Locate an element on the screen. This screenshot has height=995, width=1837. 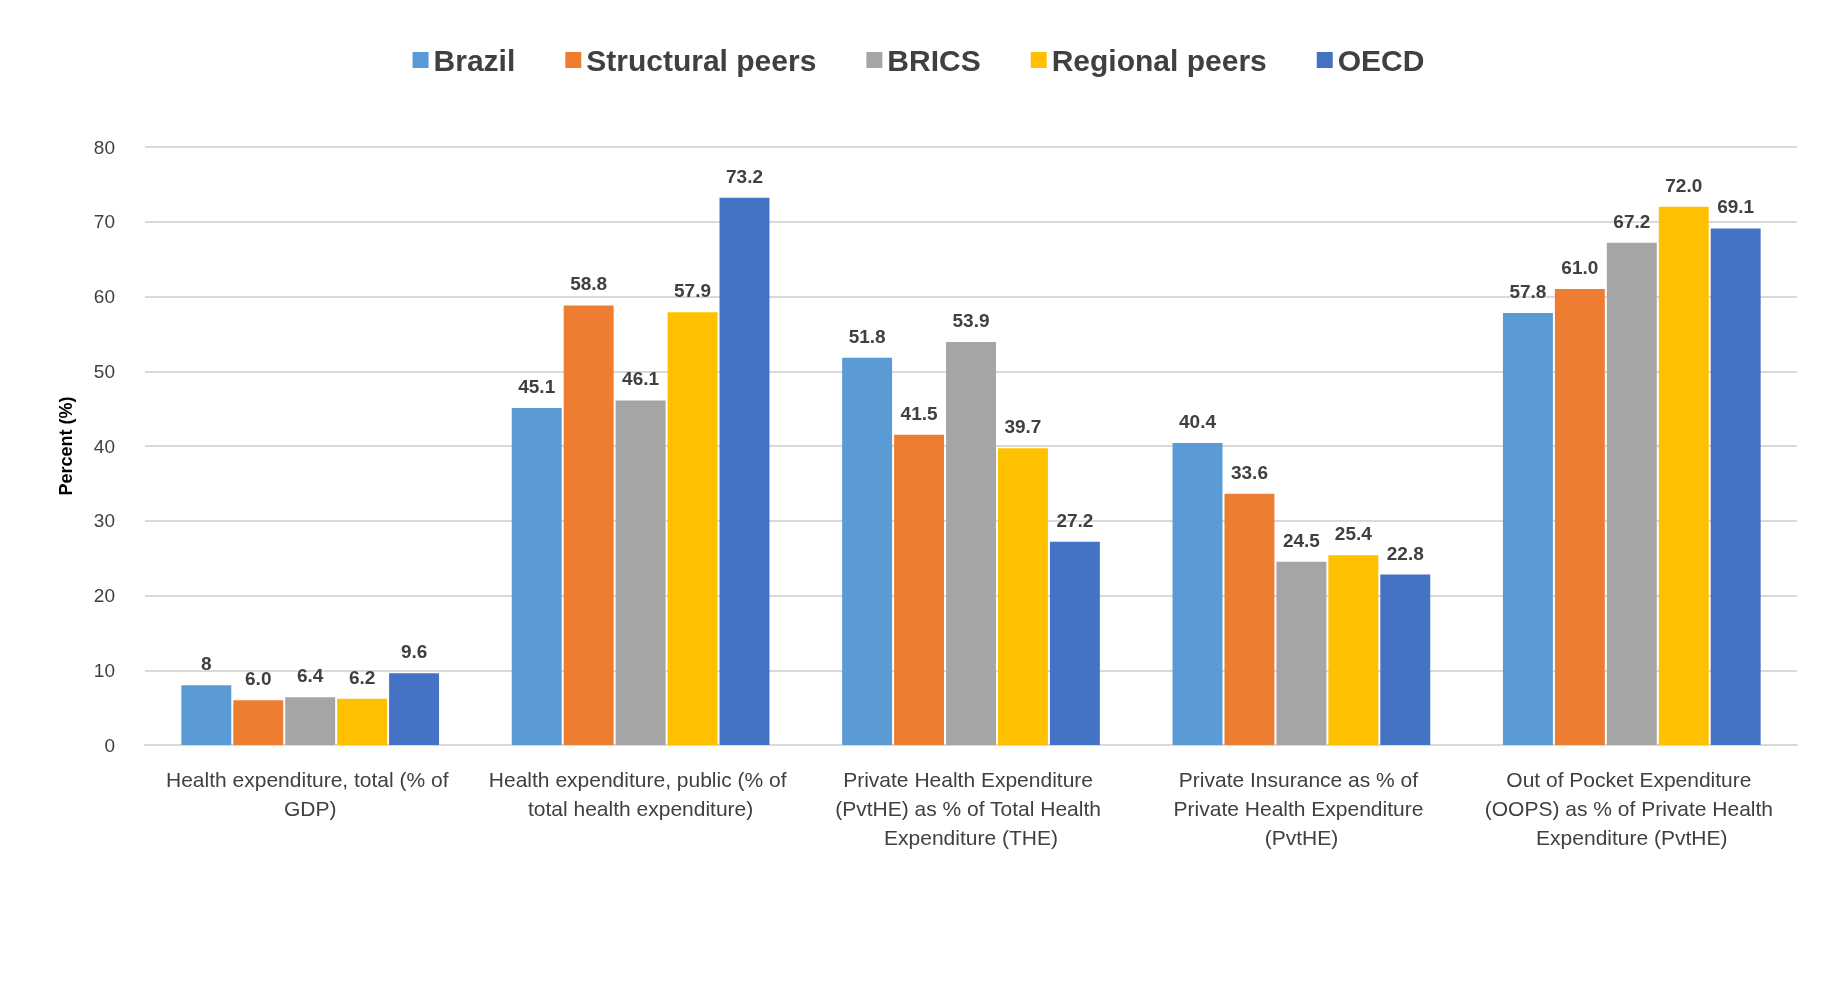
data-label: 40.4 is located at coordinates (1198, 422).